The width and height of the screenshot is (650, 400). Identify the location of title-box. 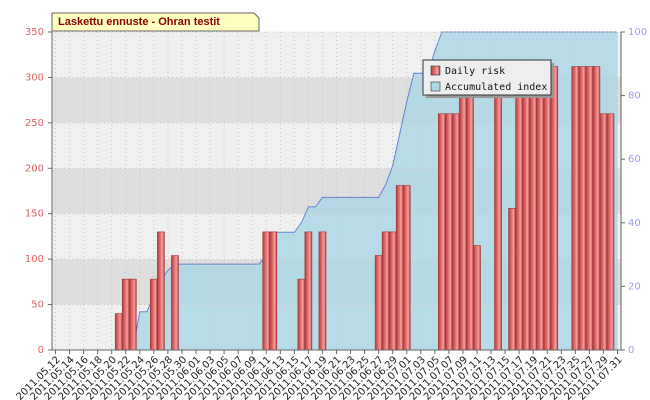
(155, 22).